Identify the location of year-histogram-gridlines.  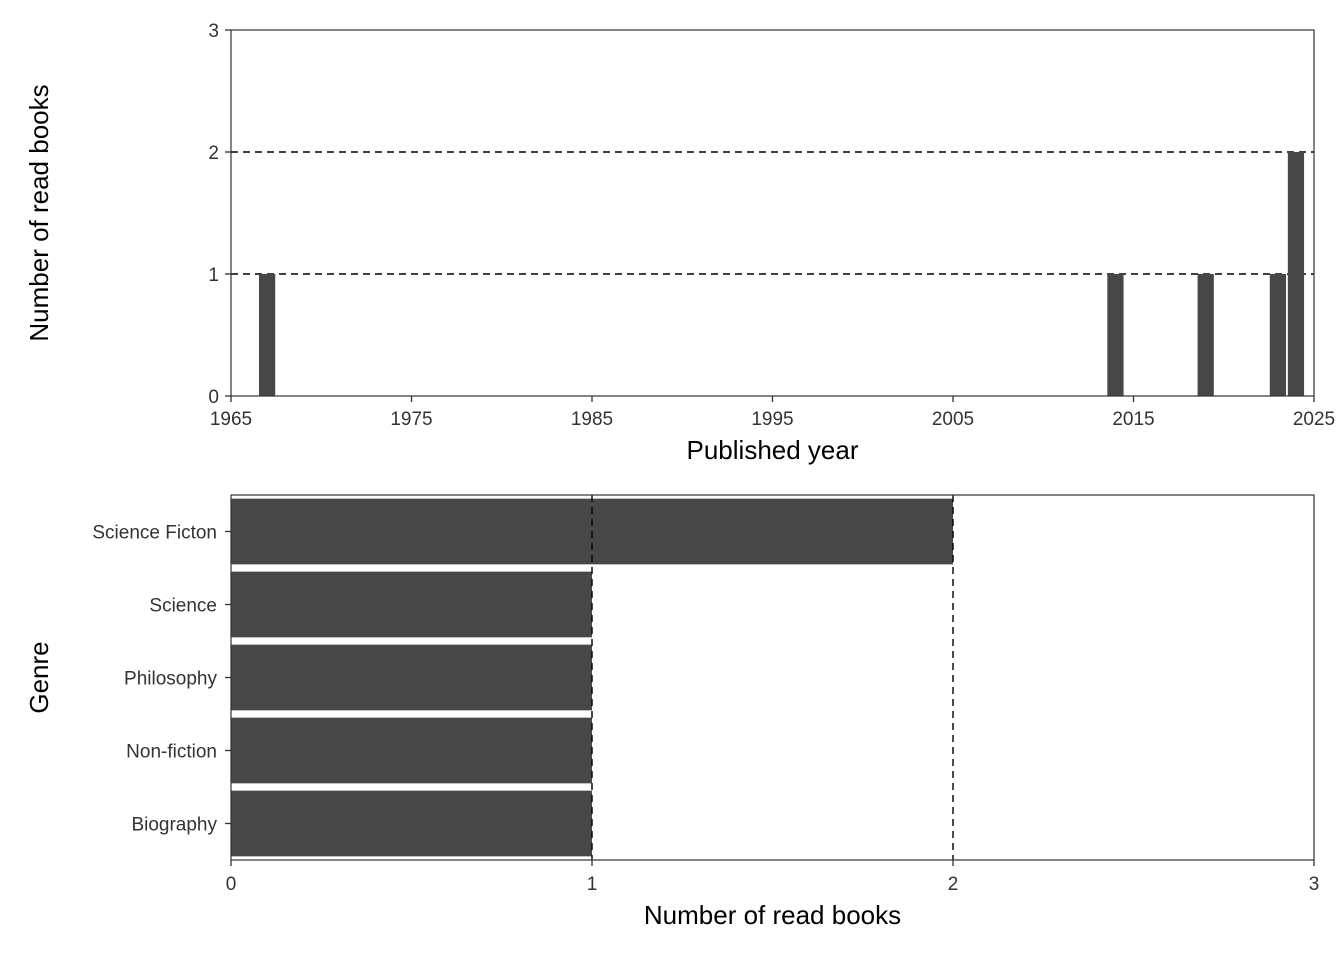
(772, 213).